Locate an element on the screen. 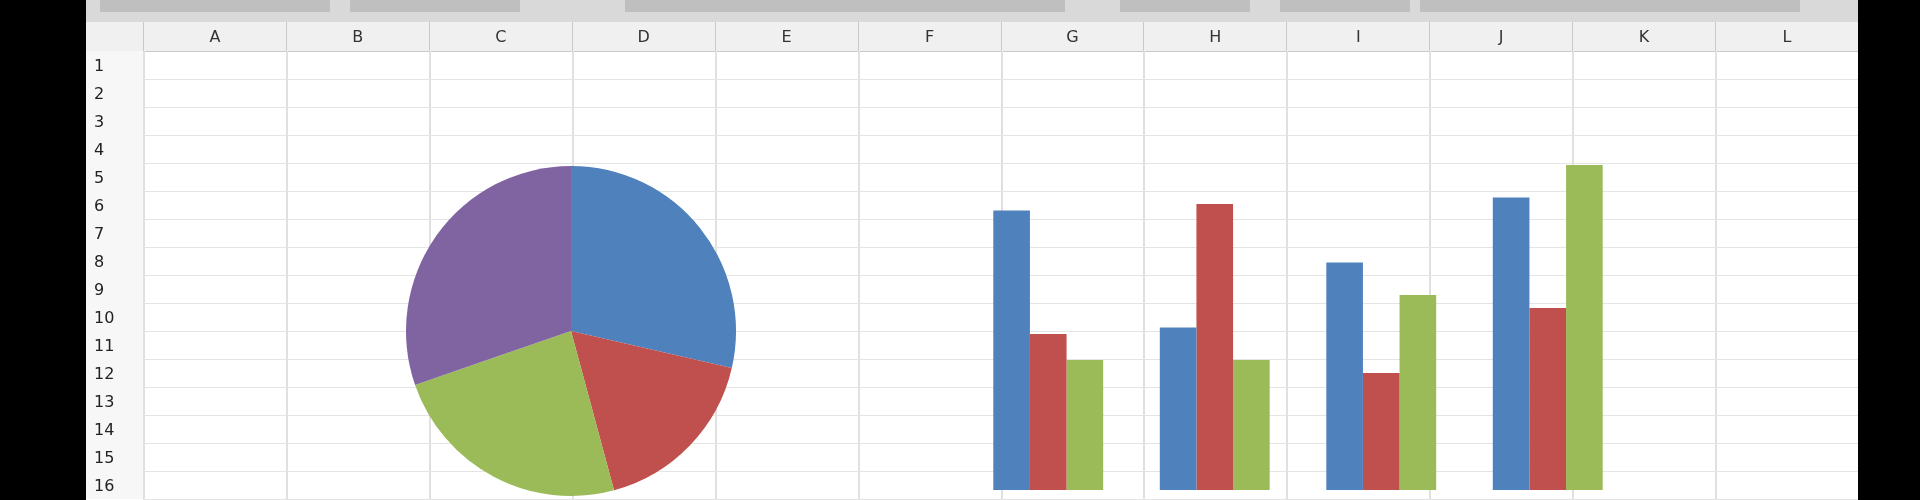  x-tick-label: I is located at coordinates (1358, 36).